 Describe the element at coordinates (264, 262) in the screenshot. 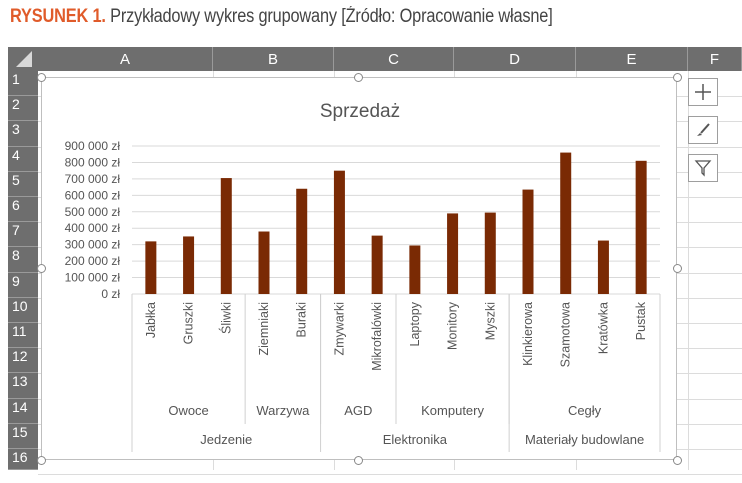

I see `bar-ziemniaki` at that location.